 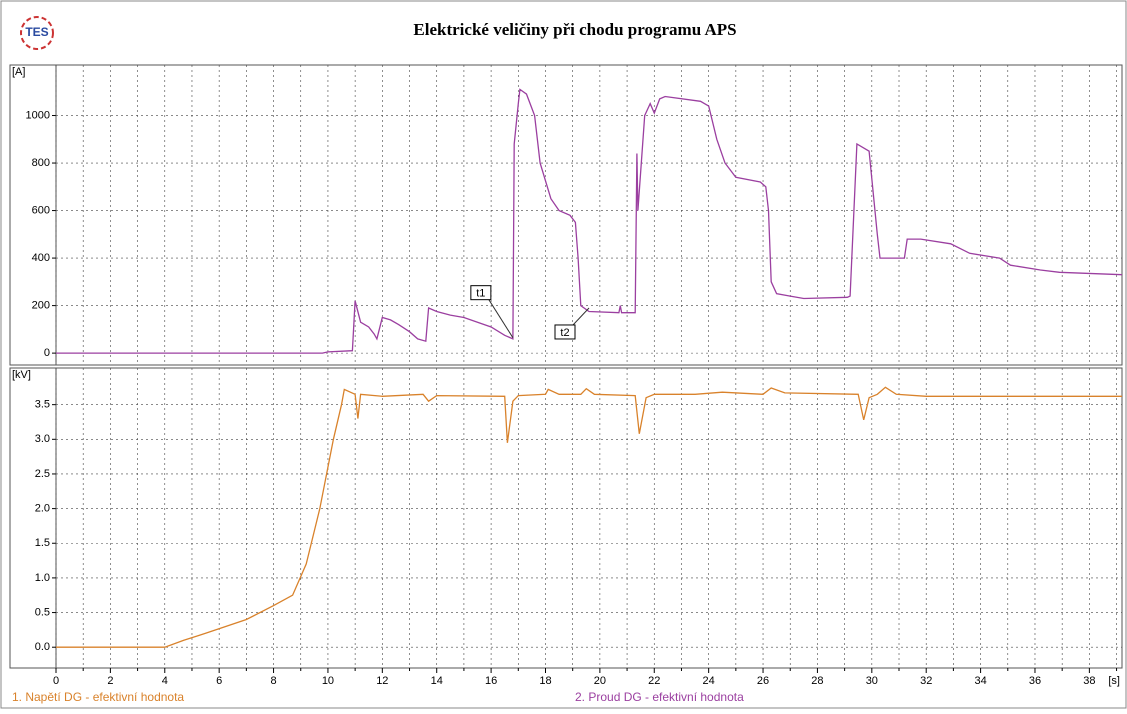 What do you see at coordinates (42, 405) in the screenshot?
I see `y-tick-label: 3.5` at bounding box center [42, 405].